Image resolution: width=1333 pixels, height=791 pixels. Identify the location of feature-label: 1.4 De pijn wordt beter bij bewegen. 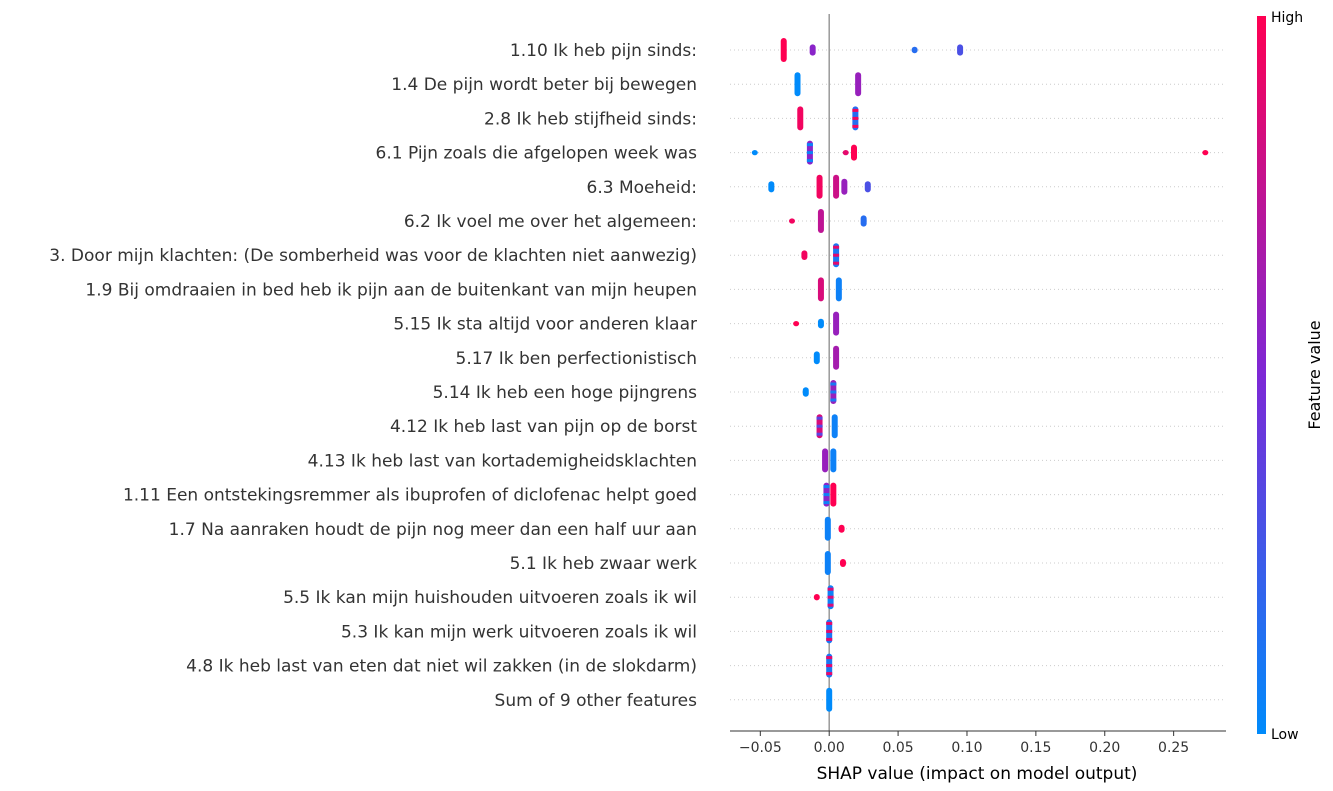
(544, 85).